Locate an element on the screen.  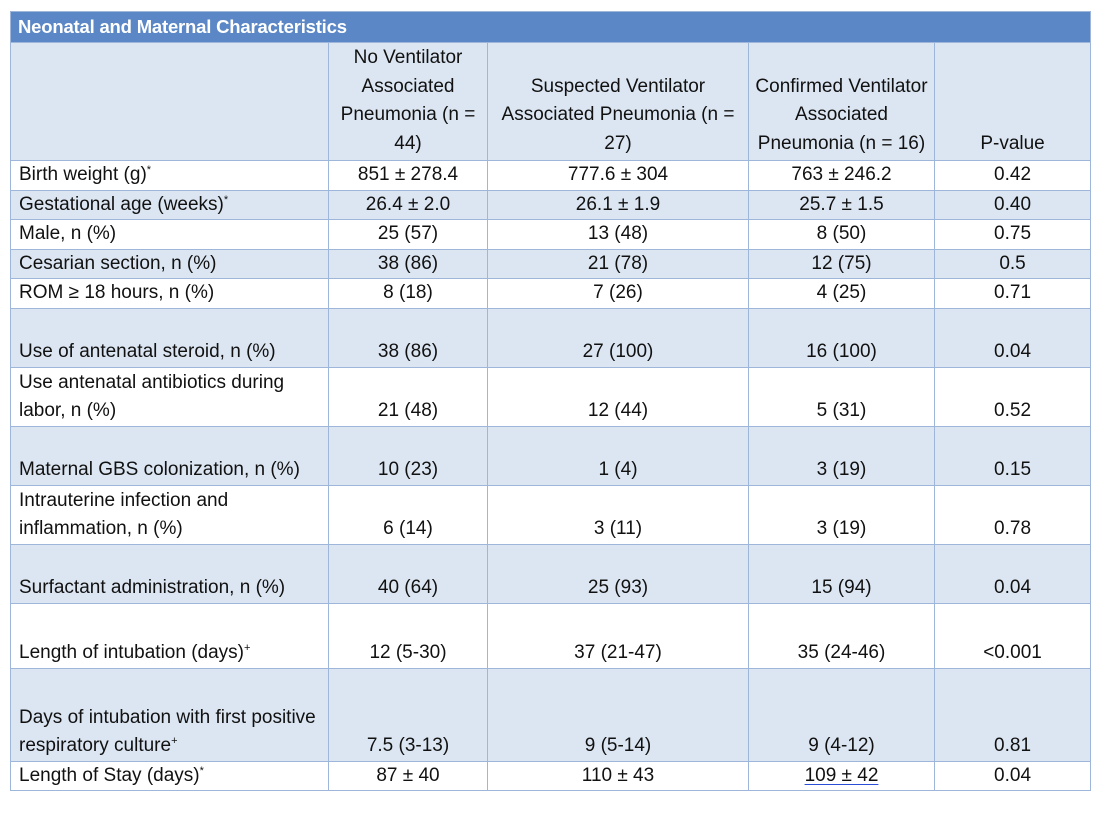
row-label: Length of Stay (days) is located at coordinates (109, 775).